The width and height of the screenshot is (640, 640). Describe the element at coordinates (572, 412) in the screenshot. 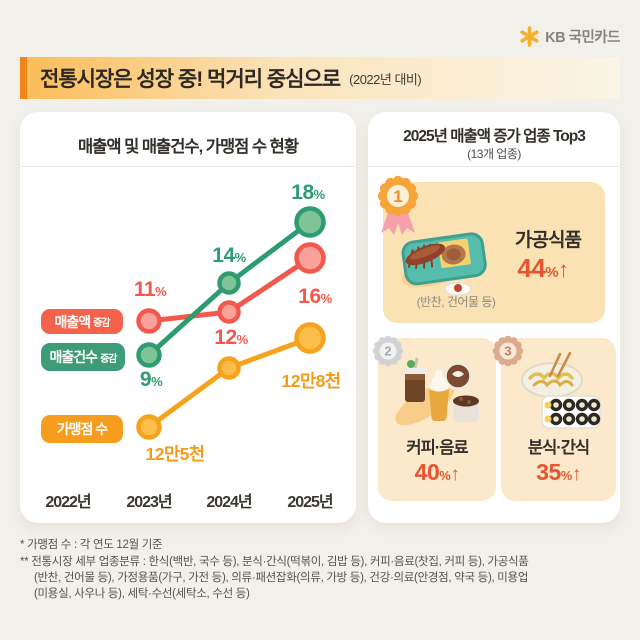

I see `gimbap-rolls` at that location.